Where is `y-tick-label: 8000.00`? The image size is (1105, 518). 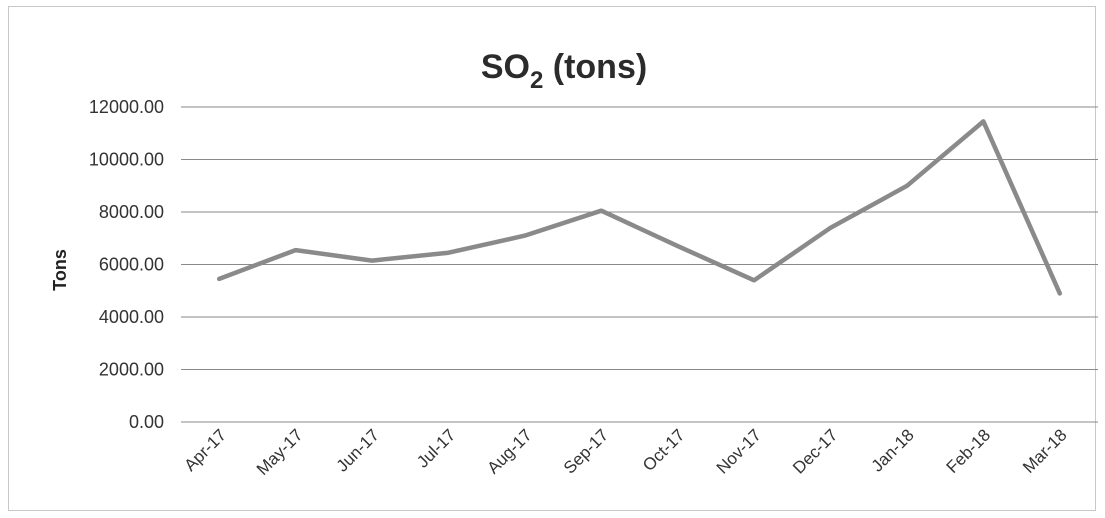 y-tick-label: 8000.00 is located at coordinates (131, 212).